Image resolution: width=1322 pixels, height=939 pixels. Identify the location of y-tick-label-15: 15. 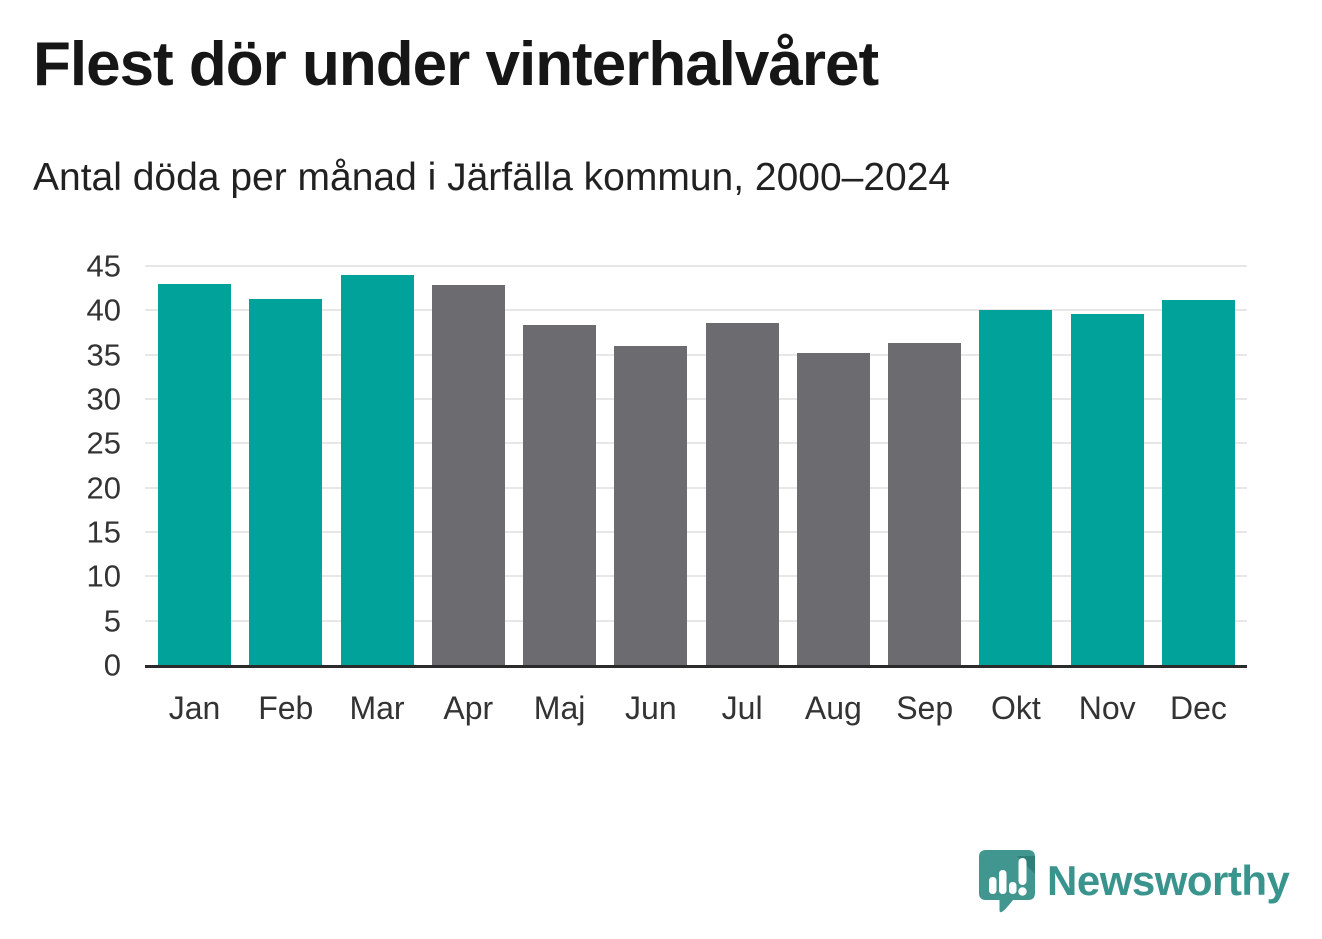
(103, 532).